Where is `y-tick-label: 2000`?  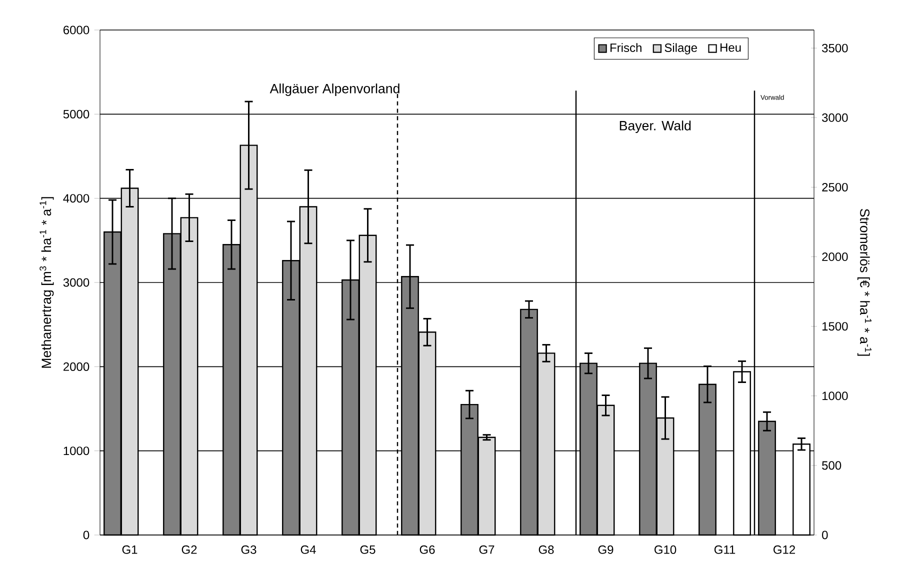
y-tick-label: 2000 is located at coordinates (77, 366).